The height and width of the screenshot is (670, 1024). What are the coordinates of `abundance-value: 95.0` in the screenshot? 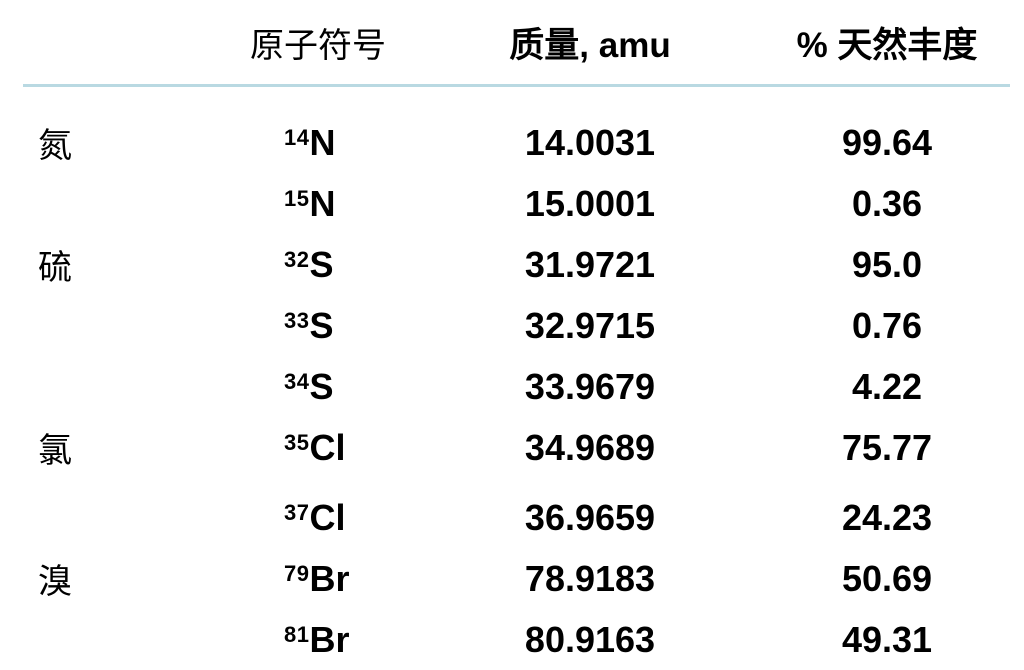 It's located at (887, 264).